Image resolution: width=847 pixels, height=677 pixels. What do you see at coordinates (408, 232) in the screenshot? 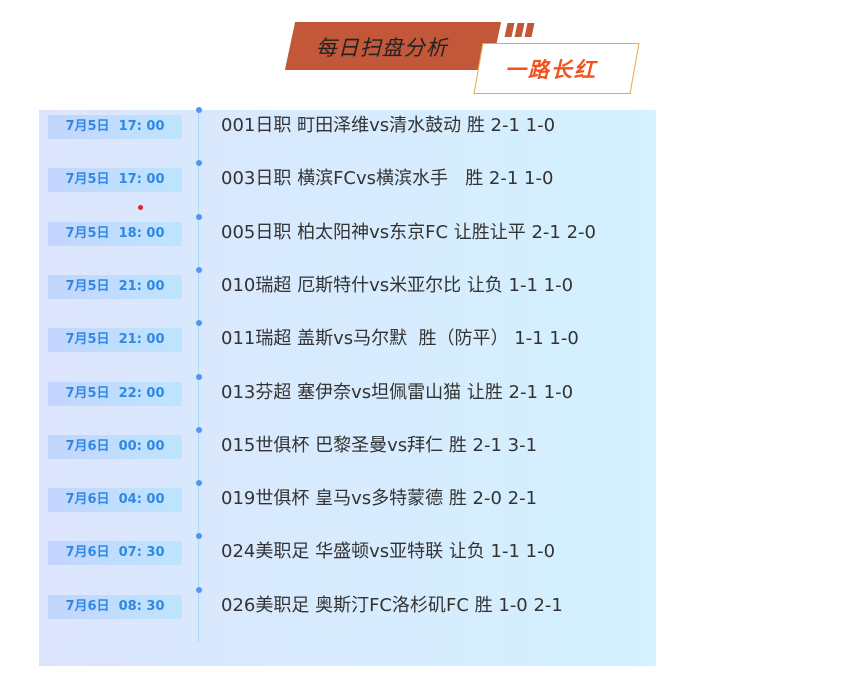
I see `match-text: 005日职 柏太阳神vs东京FC 让胜让平 2-1 2-0` at bounding box center [408, 232].